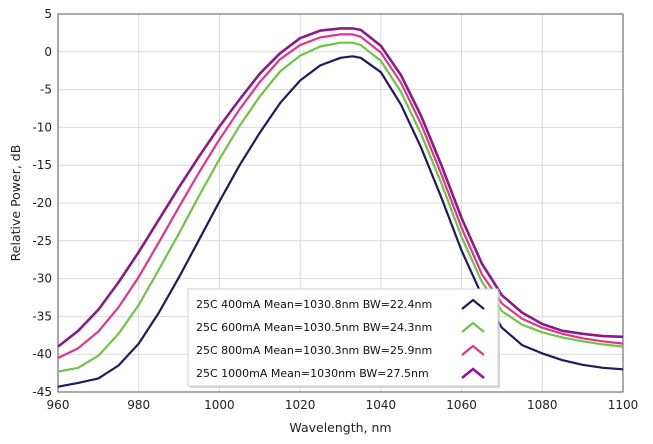 This screenshot has width=653, height=444. What do you see at coordinates (300, 405) in the screenshot?
I see `x-tick-label: 1020` at bounding box center [300, 405].